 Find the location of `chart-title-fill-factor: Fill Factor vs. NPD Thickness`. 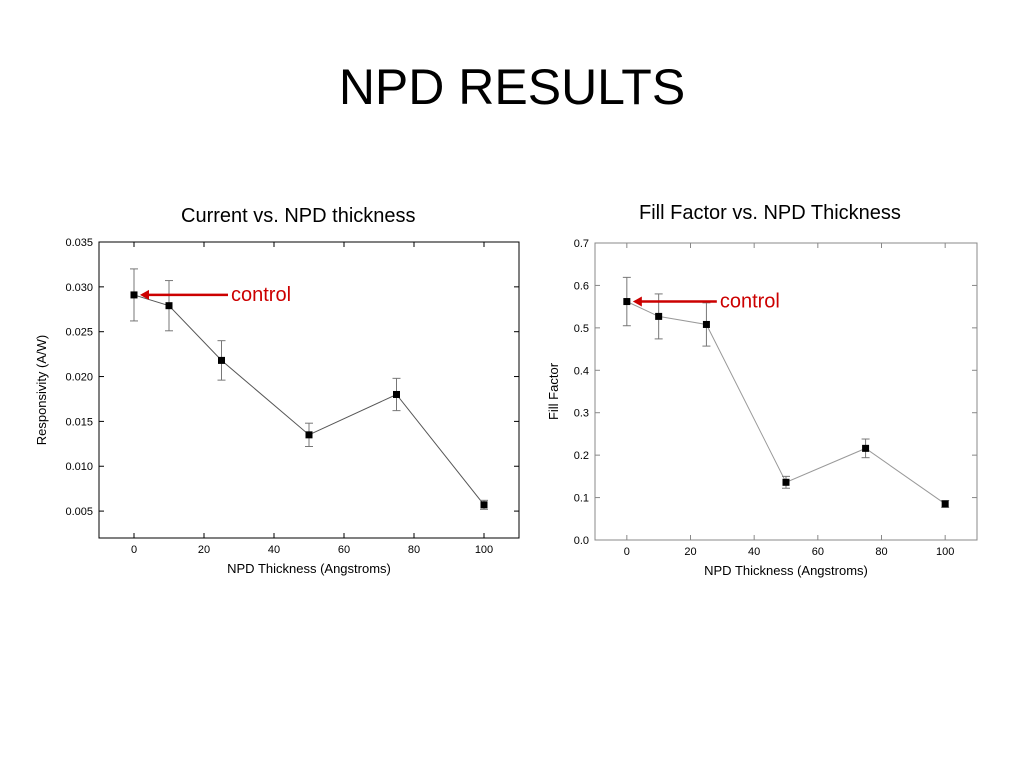

chart-title-fill-factor: Fill Factor vs. NPD Thickness is located at coordinates (770, 213).